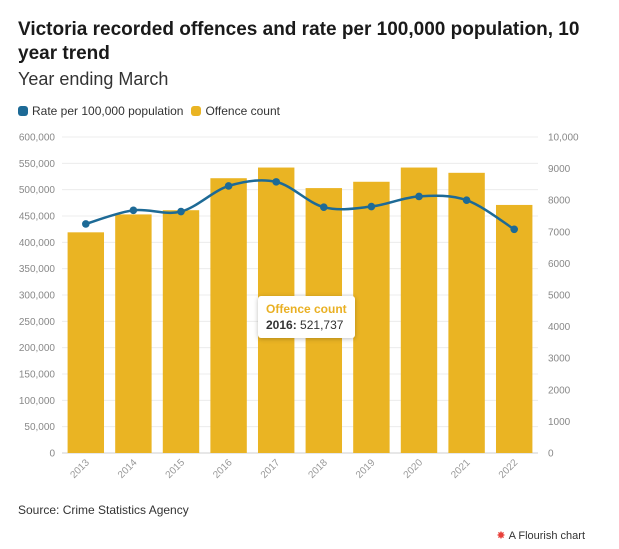  I want to click on y-left-tick-label: 600,000, so click(37, 138).